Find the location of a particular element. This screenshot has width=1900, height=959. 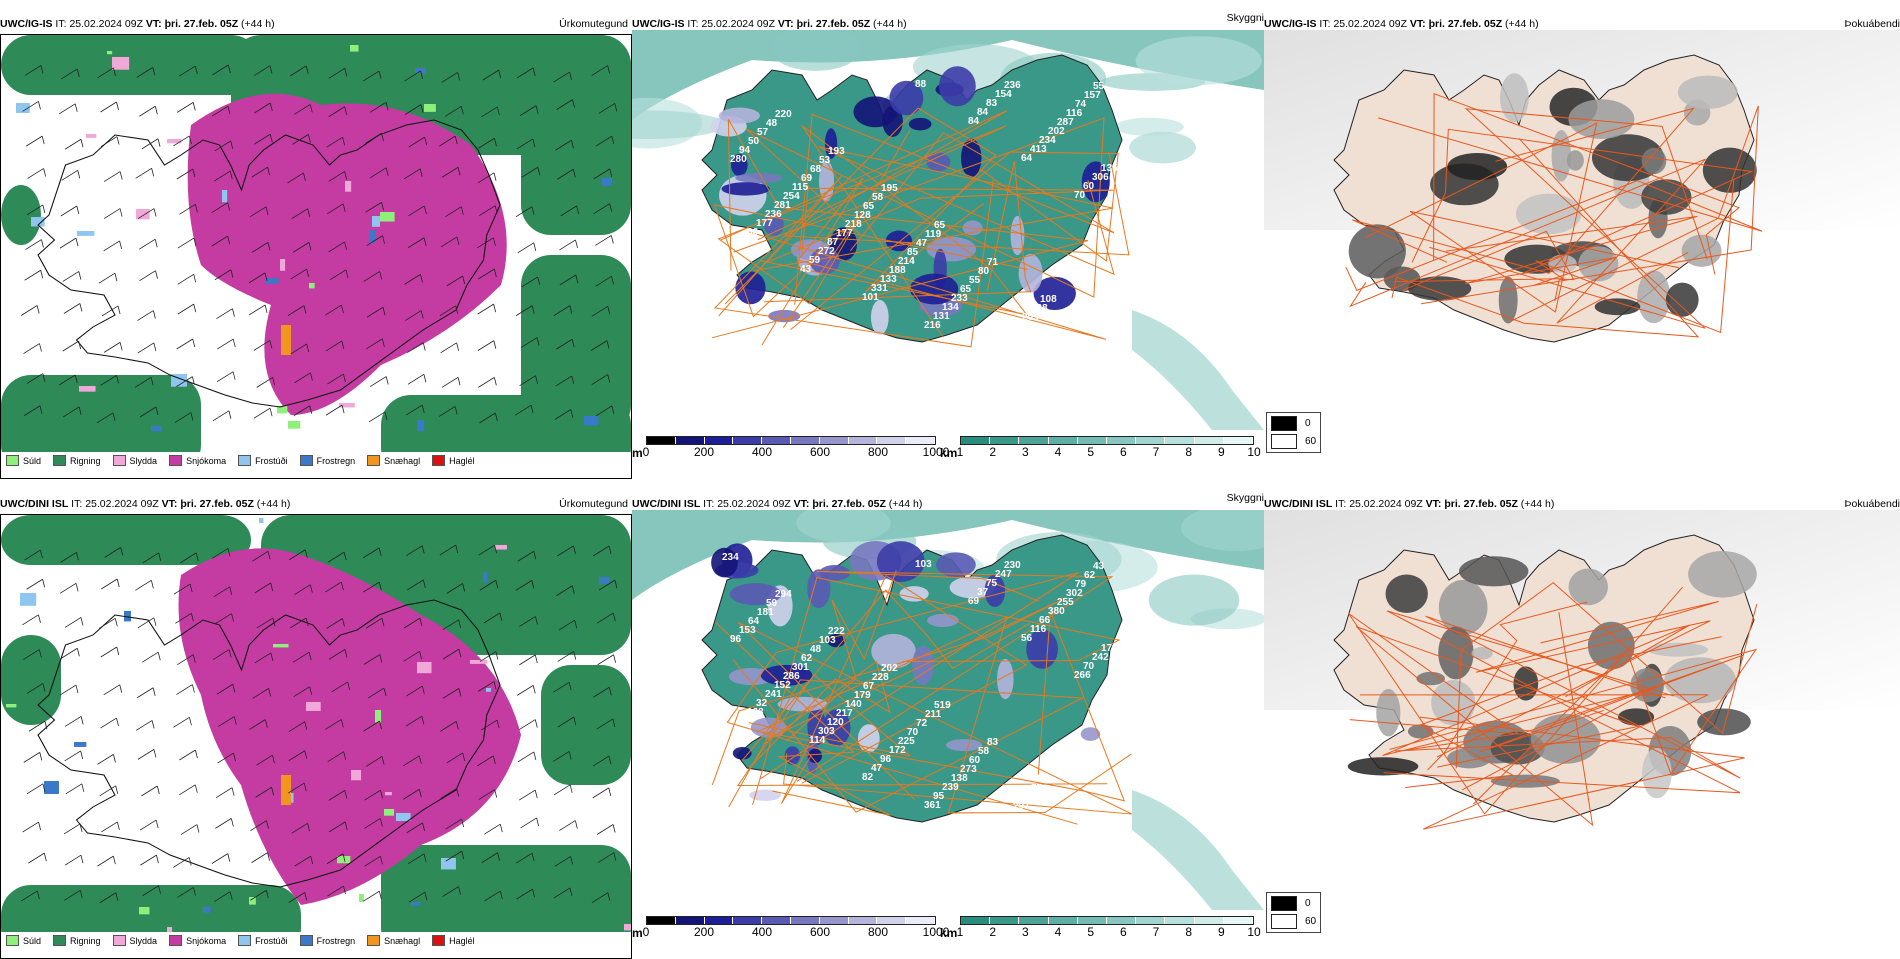

cloud-base-label: 195 is located at coordinates (889, 188).